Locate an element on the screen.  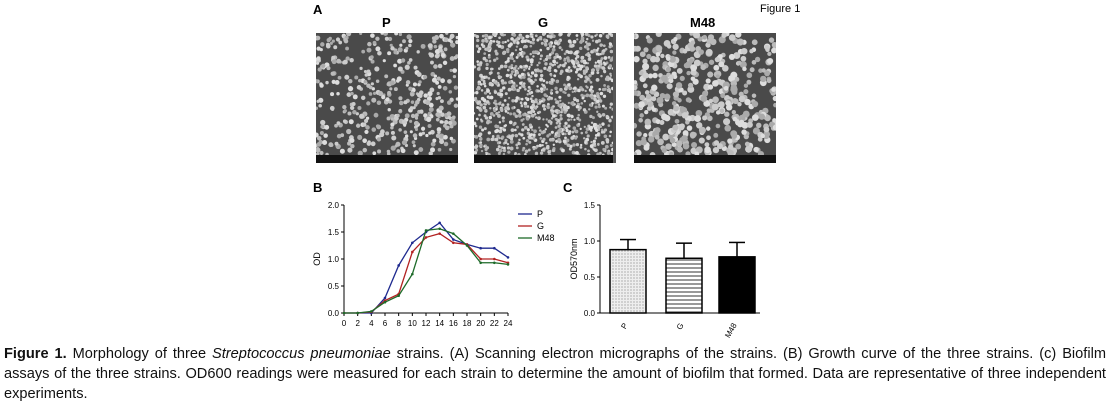
y-tick-label: 0.5 is located at coordinates (334, 286).